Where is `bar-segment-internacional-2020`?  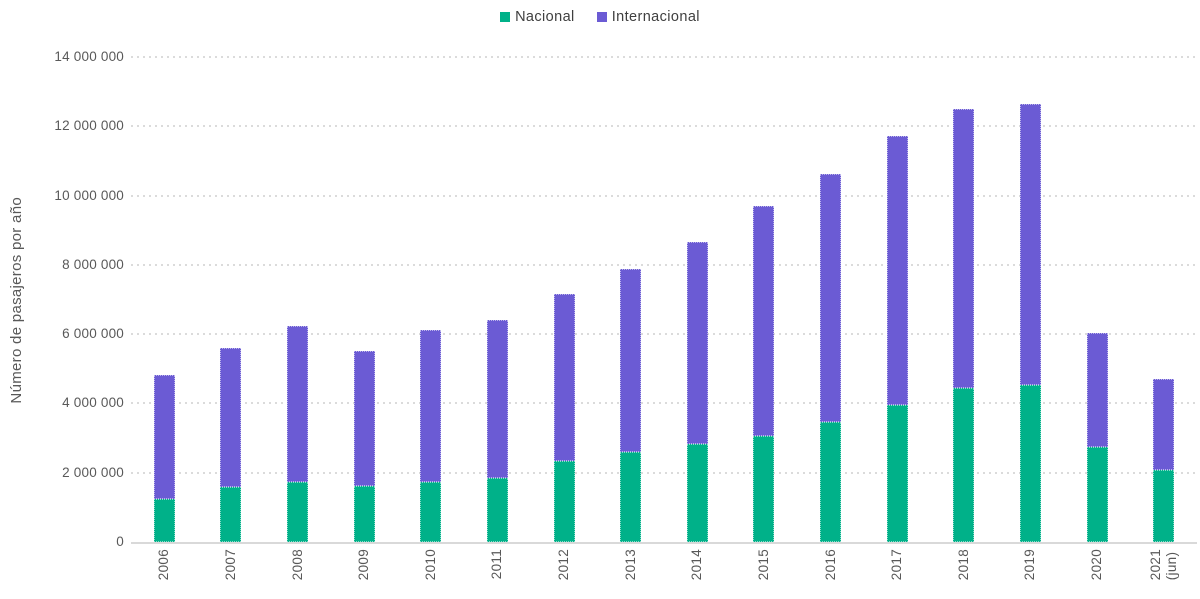 bar-segment-internacional-2020 is located at coordinates (1097, 390).